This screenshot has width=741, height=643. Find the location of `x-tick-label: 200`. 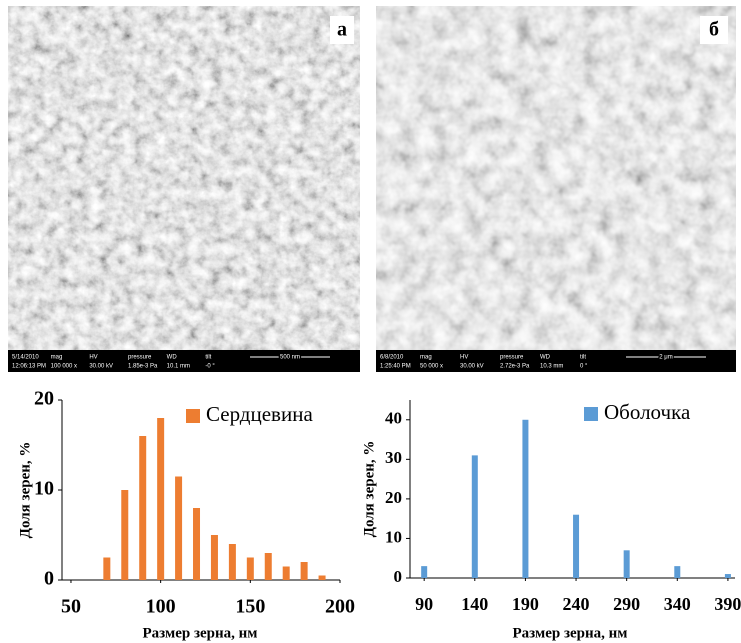

x-tick-label: 200 is located at coordinates (340, 607).